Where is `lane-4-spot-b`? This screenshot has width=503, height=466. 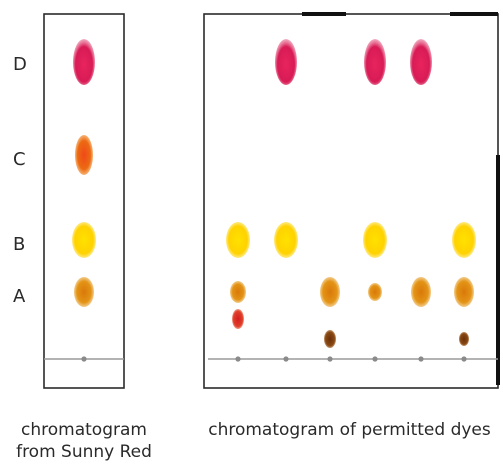 lane-4-spot-b is located at coordinates (375, 240).